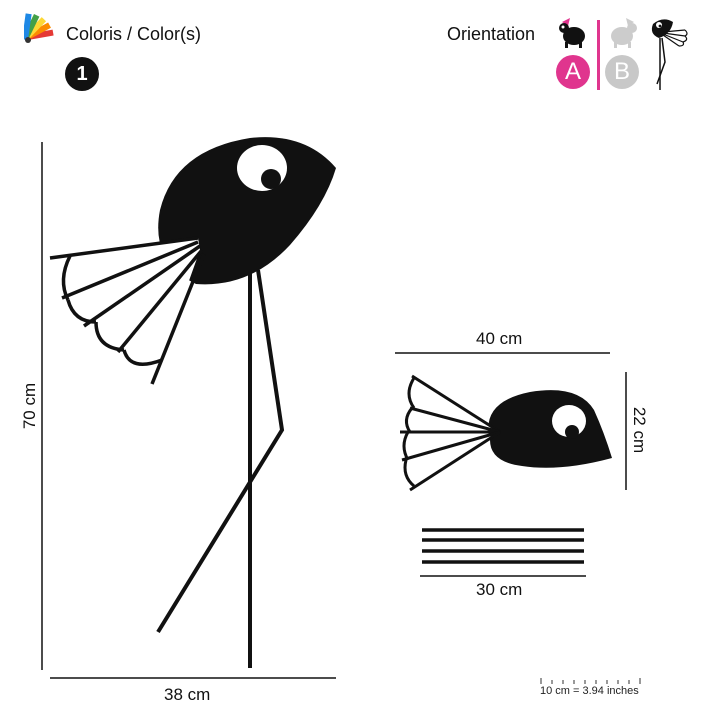 The width and height of the screenshot is (720, 720). I want to click on main-head-shape, so click(247, 211).